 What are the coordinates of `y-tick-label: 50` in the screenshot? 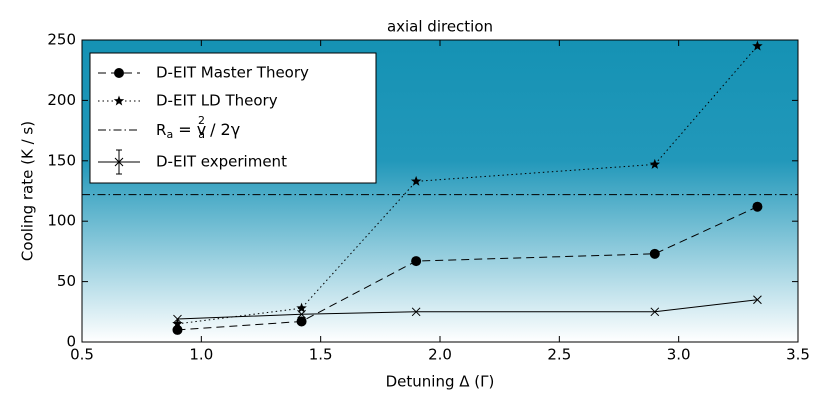 It's located at (66, 281).